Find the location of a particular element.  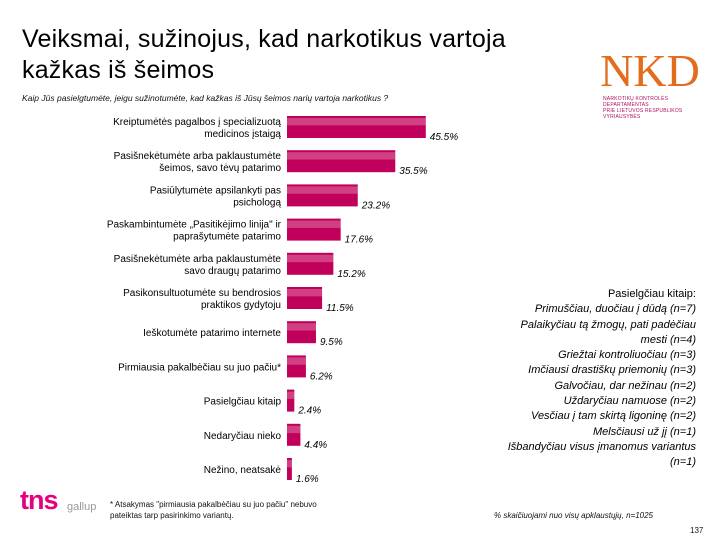

bar-row: Ieškotumėte patarimo internete 9.5% is located at coordinates (243, 334).